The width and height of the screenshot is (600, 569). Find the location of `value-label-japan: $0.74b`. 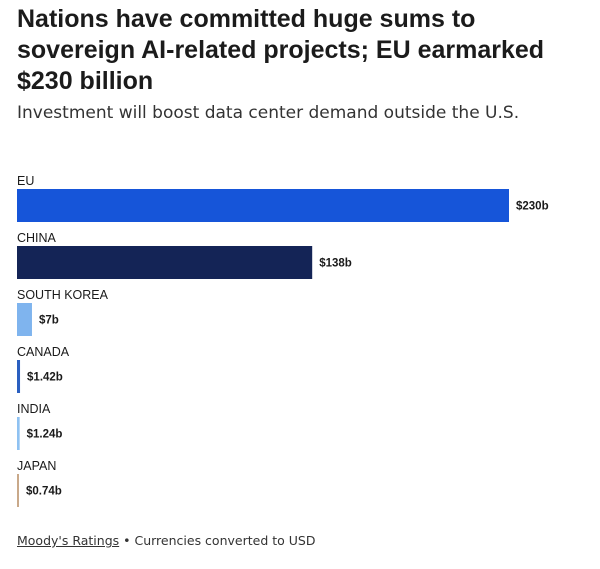

value-label-japan: $0.74b is located at coordinates (44, 492).